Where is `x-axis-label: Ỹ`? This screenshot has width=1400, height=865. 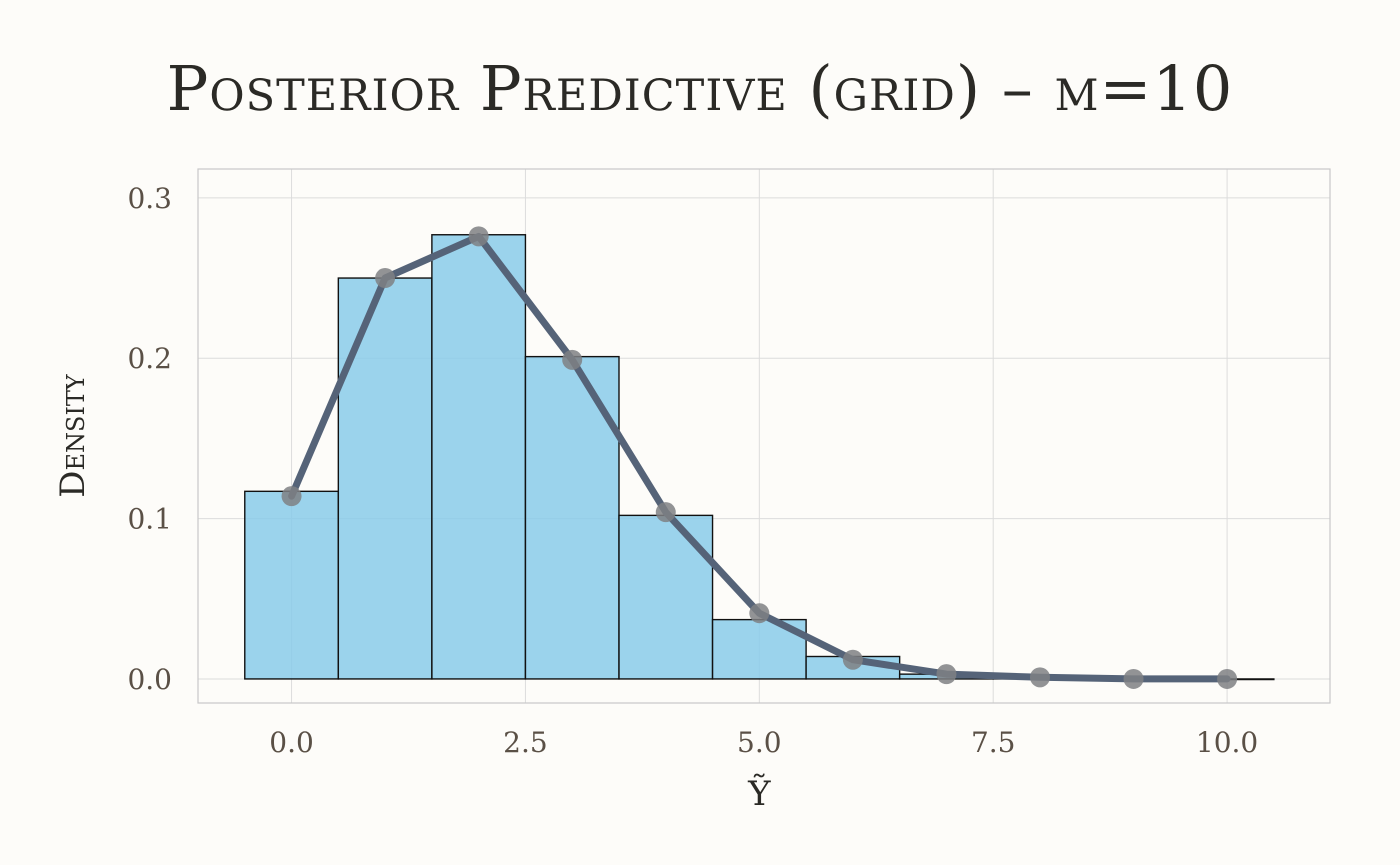 x-axis-label: Ỹ is located at coordinates (759, 794).